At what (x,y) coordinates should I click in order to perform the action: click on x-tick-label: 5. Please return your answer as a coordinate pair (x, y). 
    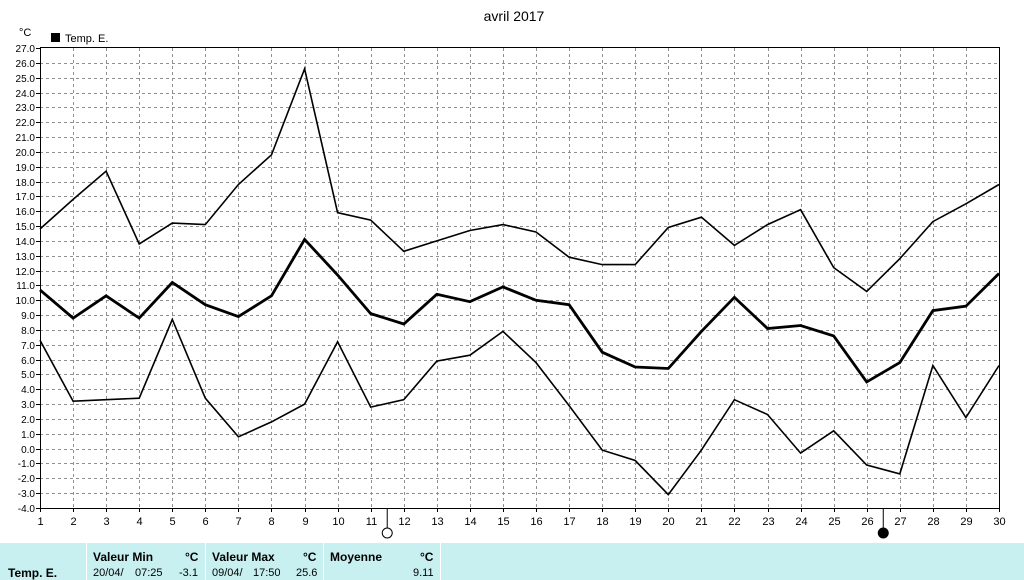
    Looking at the image, I should click on (172, 522).